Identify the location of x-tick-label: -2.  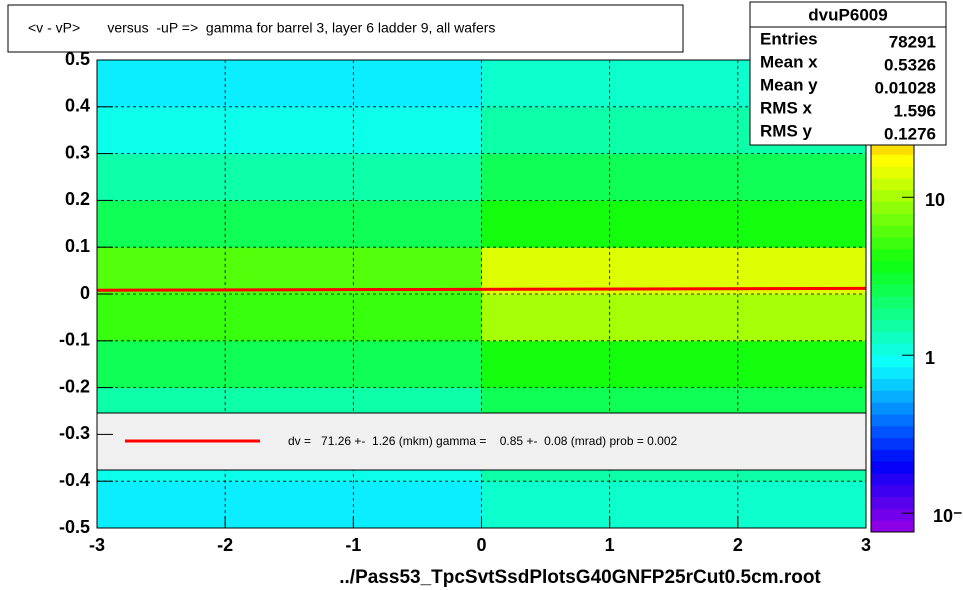
(225, 545).